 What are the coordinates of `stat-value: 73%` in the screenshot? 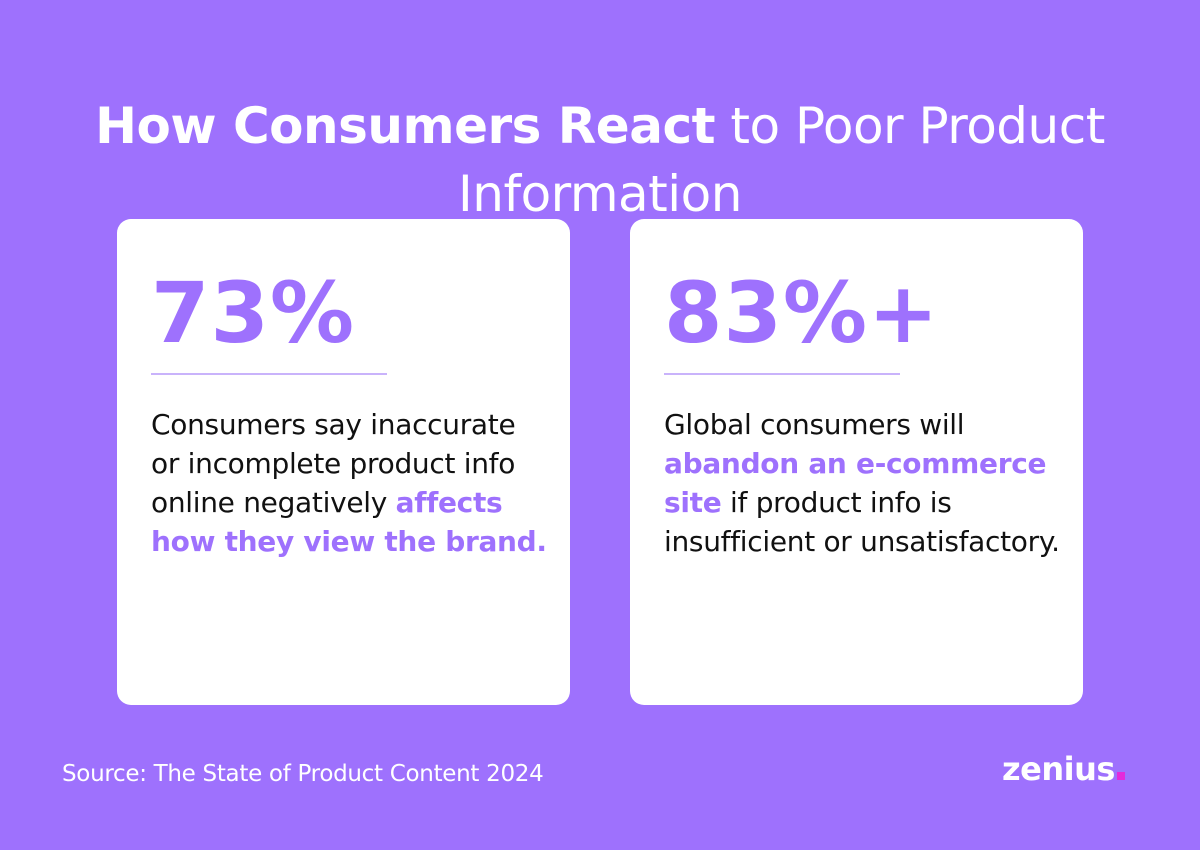 It's located at (253, 313).